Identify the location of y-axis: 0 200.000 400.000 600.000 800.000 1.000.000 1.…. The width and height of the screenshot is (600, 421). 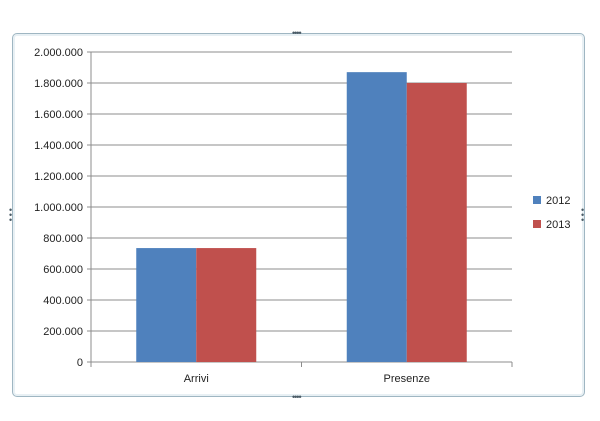
(63, 208).